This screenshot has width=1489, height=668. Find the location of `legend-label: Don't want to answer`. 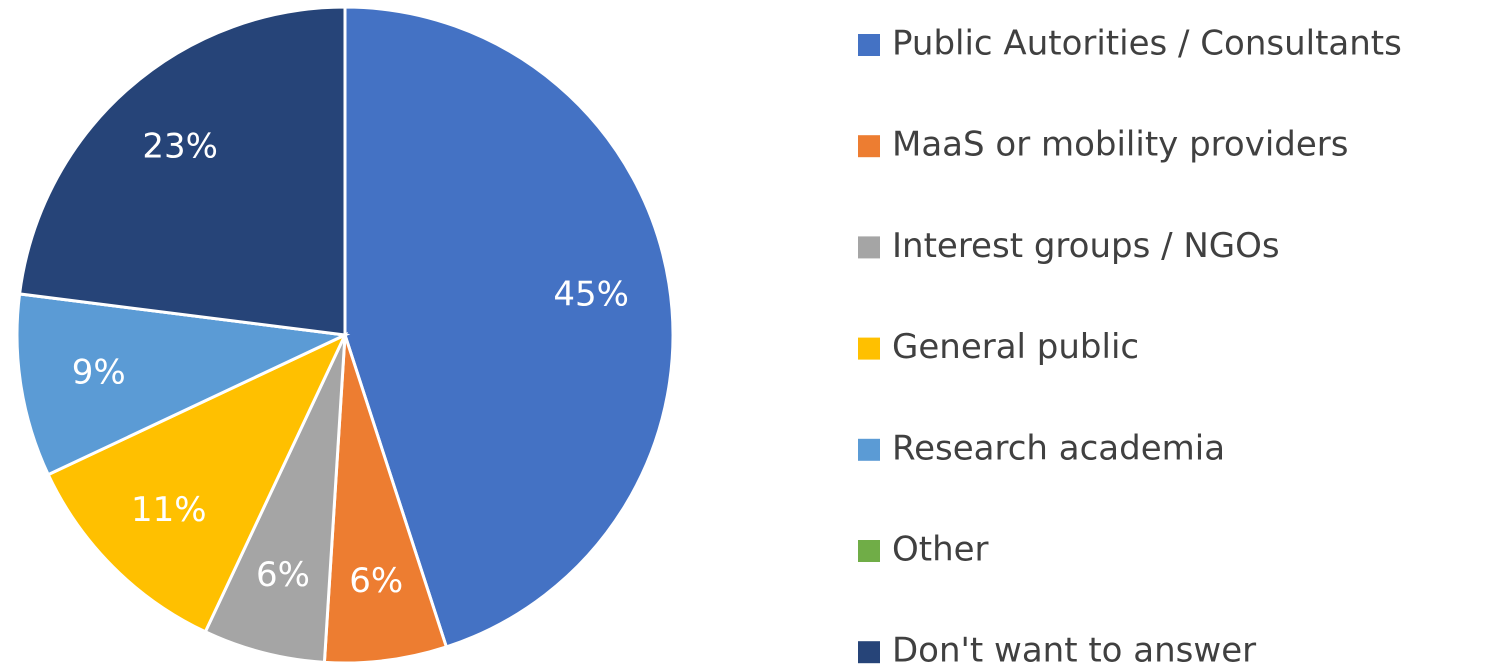

legend-label: Don't want to answer is located at coordinates (1074, 649).